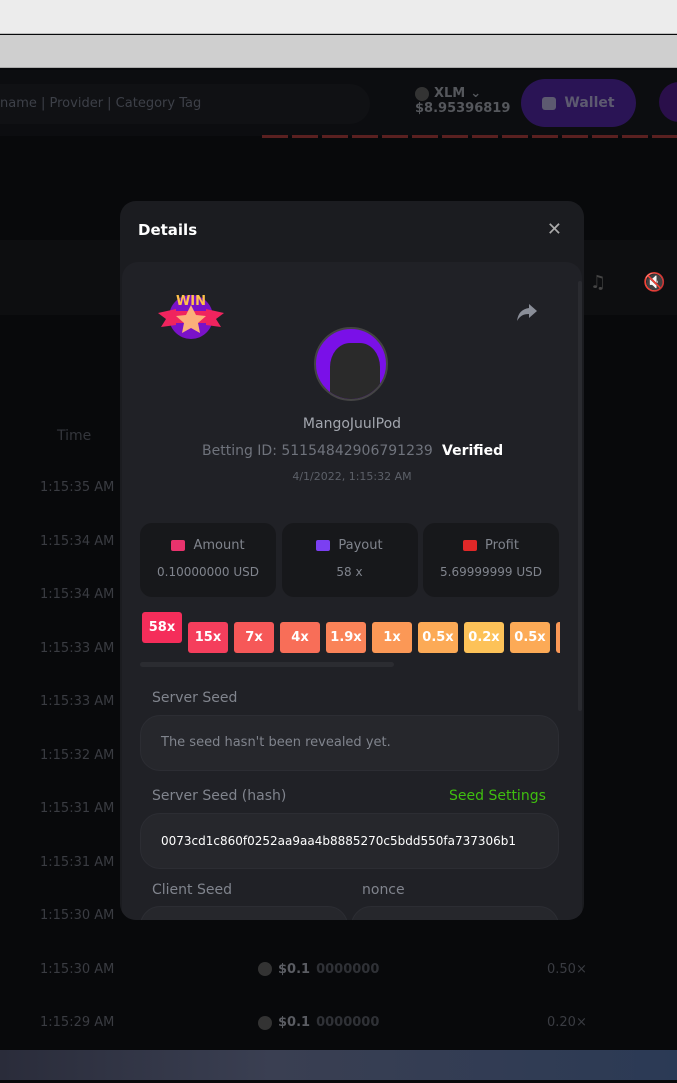 The image size is (677, 1083). Describe the element at coordinates (323, 545) in the screenshot. I see `card-icon` at that location.